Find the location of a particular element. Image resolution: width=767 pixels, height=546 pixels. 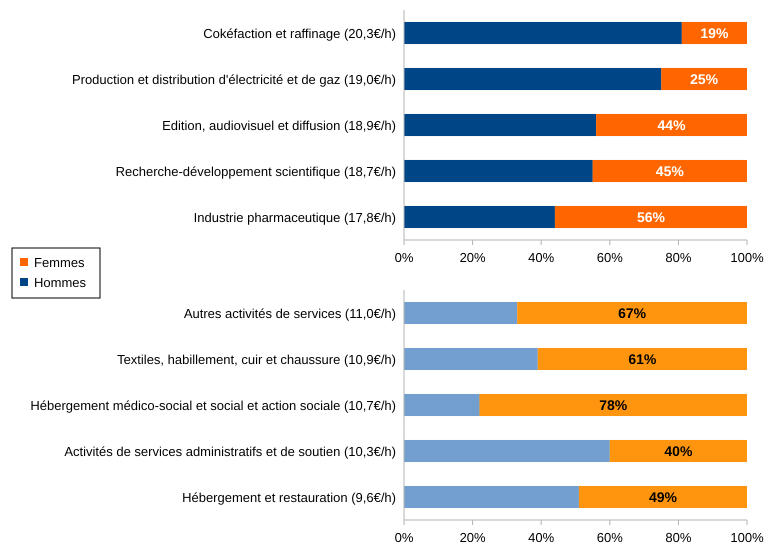

y-tick-label: Autres activités de services (11,0€/h) is located at coordinates (290, 313).